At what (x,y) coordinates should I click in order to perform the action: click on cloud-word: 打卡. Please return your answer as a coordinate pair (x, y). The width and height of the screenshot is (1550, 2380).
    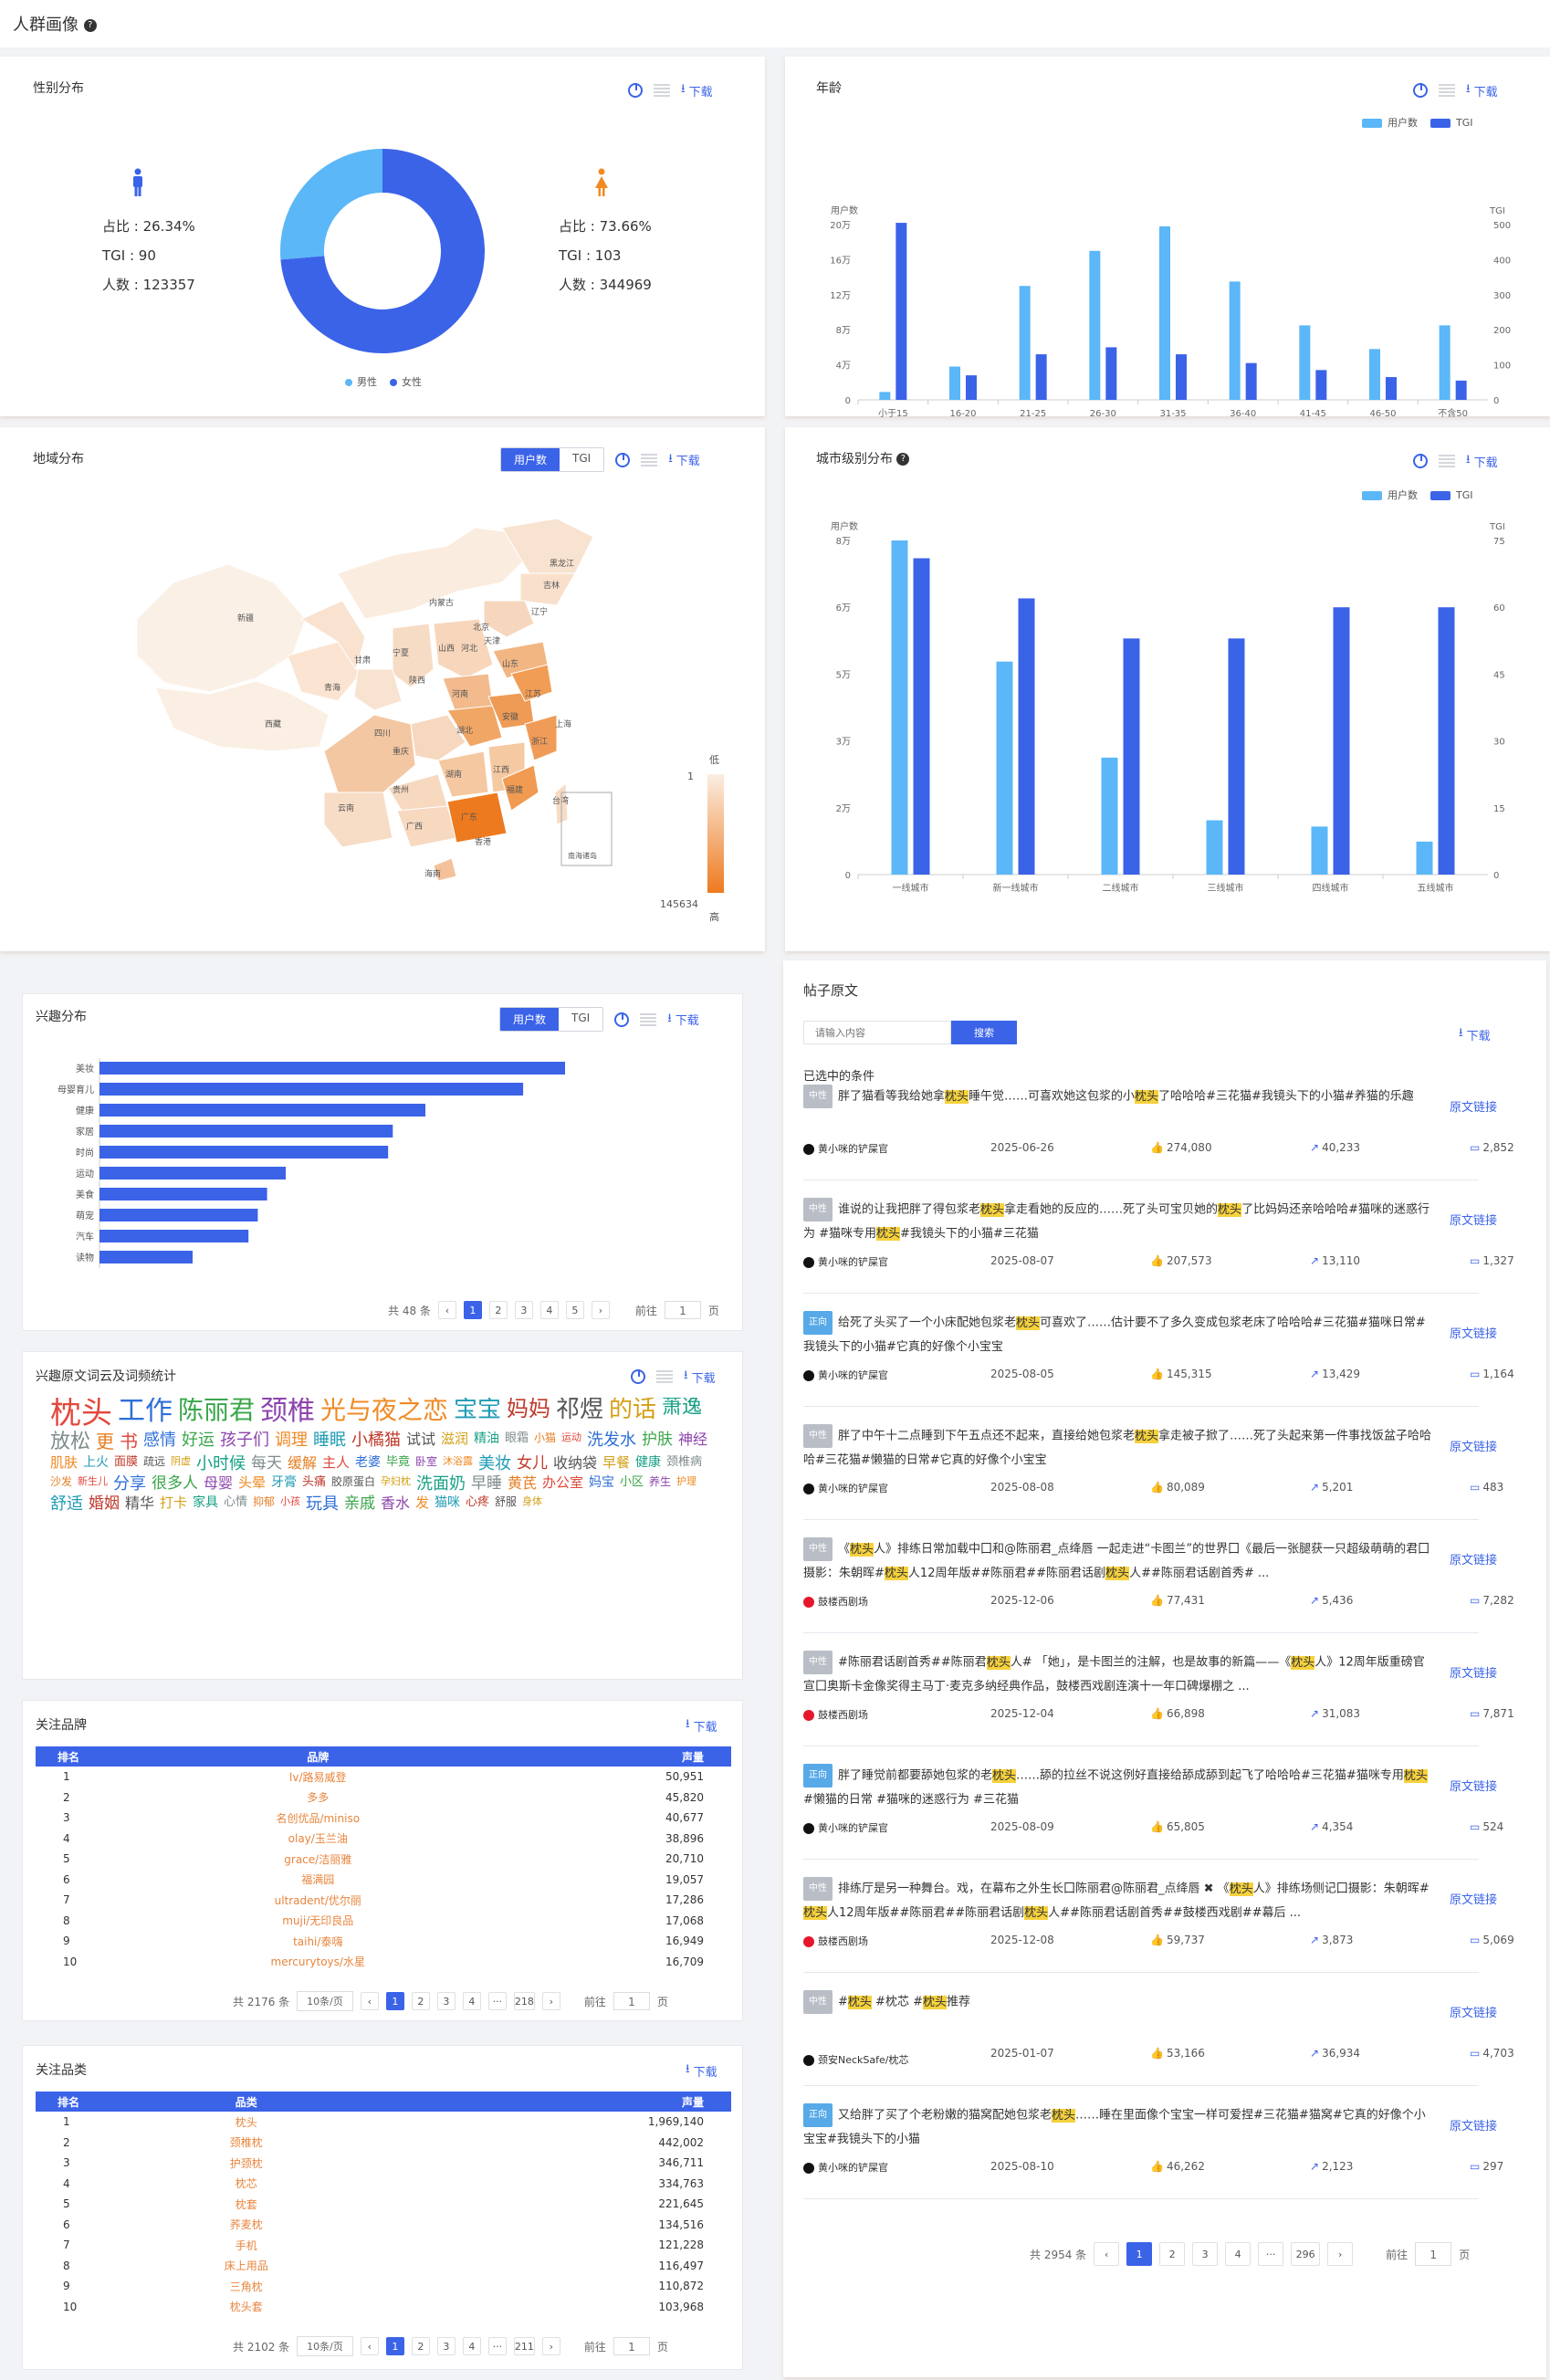
    Looking at the image, I should click on (174, 1503).